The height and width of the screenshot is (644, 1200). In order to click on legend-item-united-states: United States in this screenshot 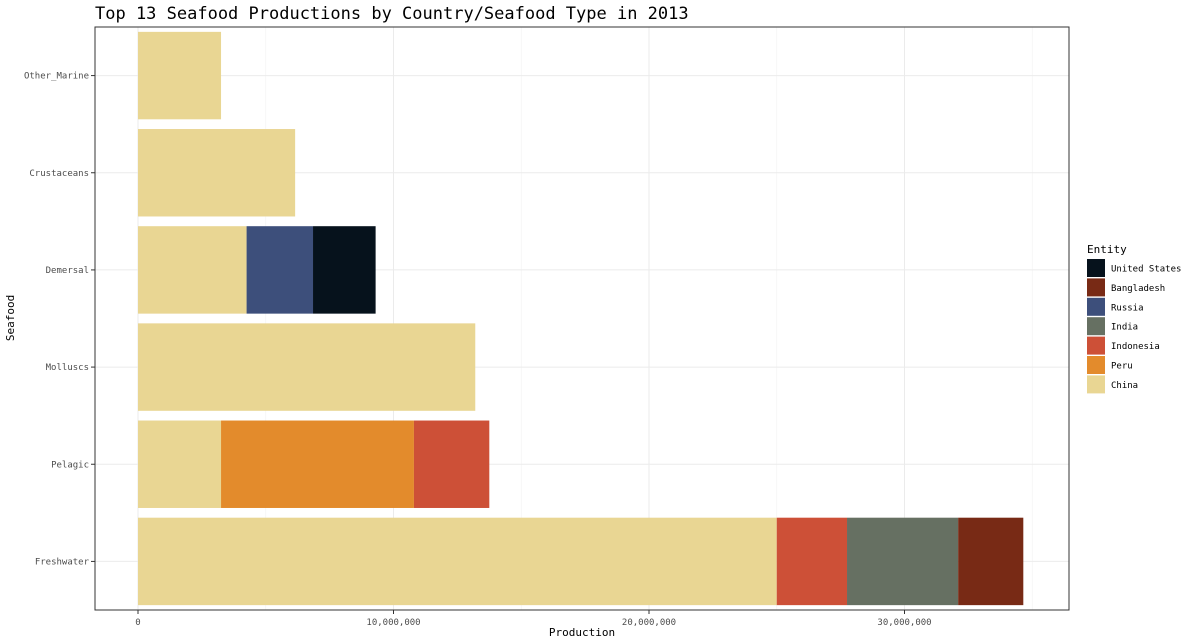, I will do `click(1134, 268)`.